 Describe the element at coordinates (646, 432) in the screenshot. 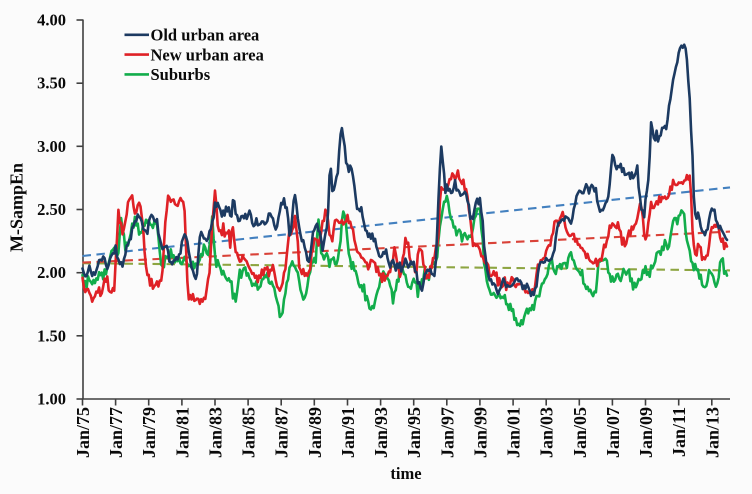

I see `svg-text: Jan/09` at that location.